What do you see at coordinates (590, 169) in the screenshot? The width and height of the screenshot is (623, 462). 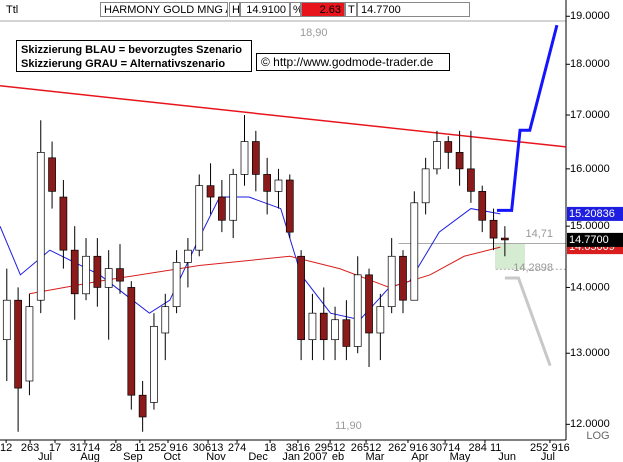 I see `y-tick-label: 16.0000` at bounding box center [590, 169].